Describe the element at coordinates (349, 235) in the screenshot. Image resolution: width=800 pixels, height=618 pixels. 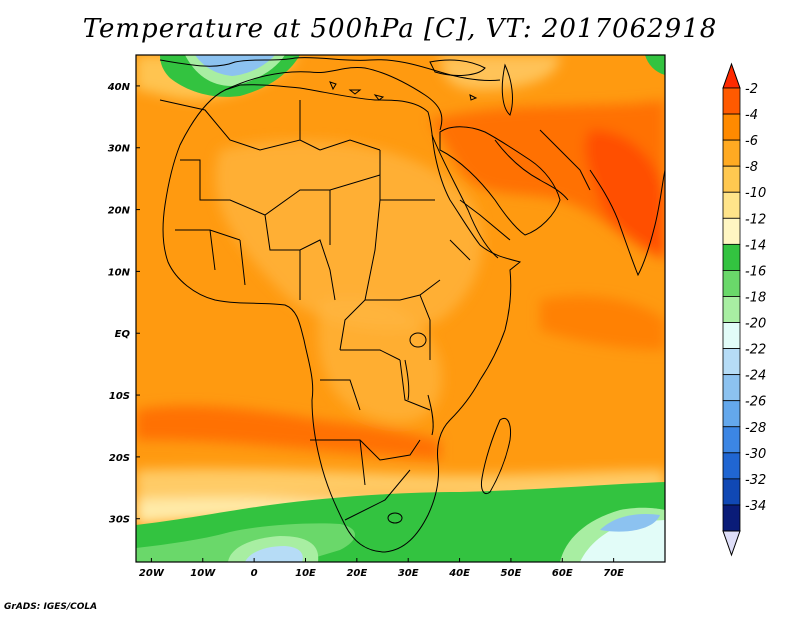
I see `field-warm-interior` at that location.